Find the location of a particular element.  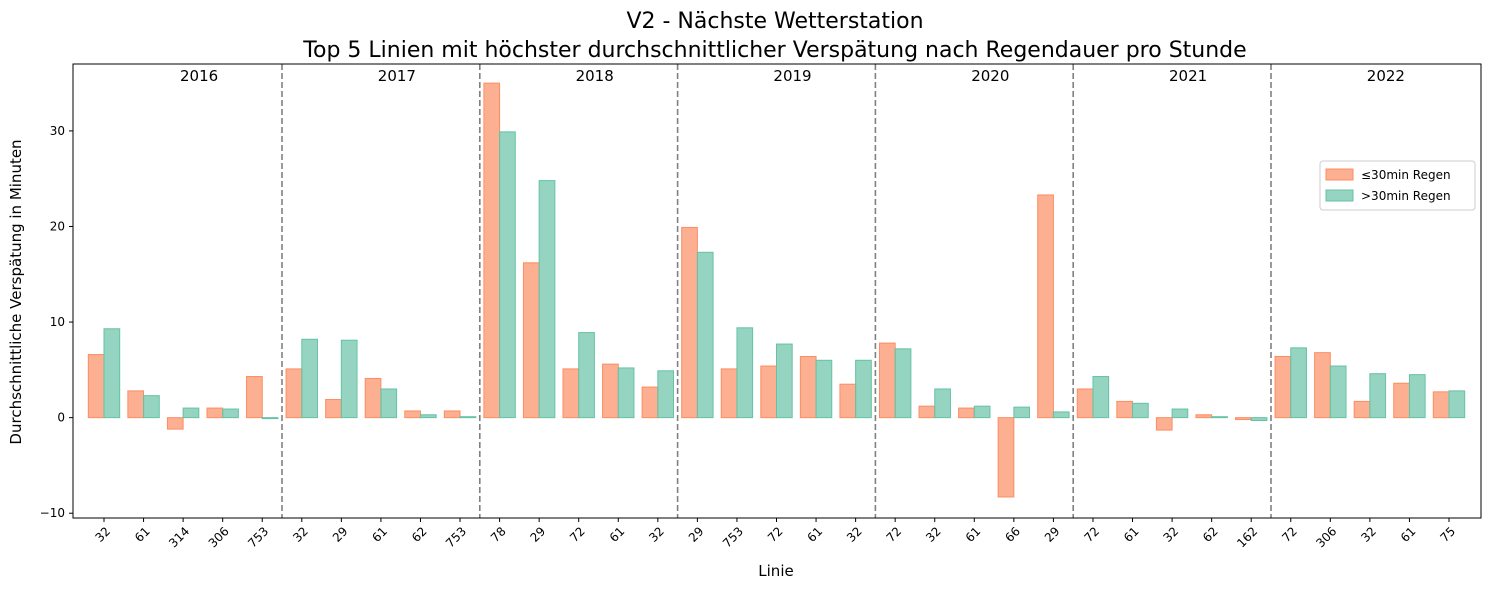

legend: ≤30min Regen >30min Regen is located at coordinates (1397, 185).